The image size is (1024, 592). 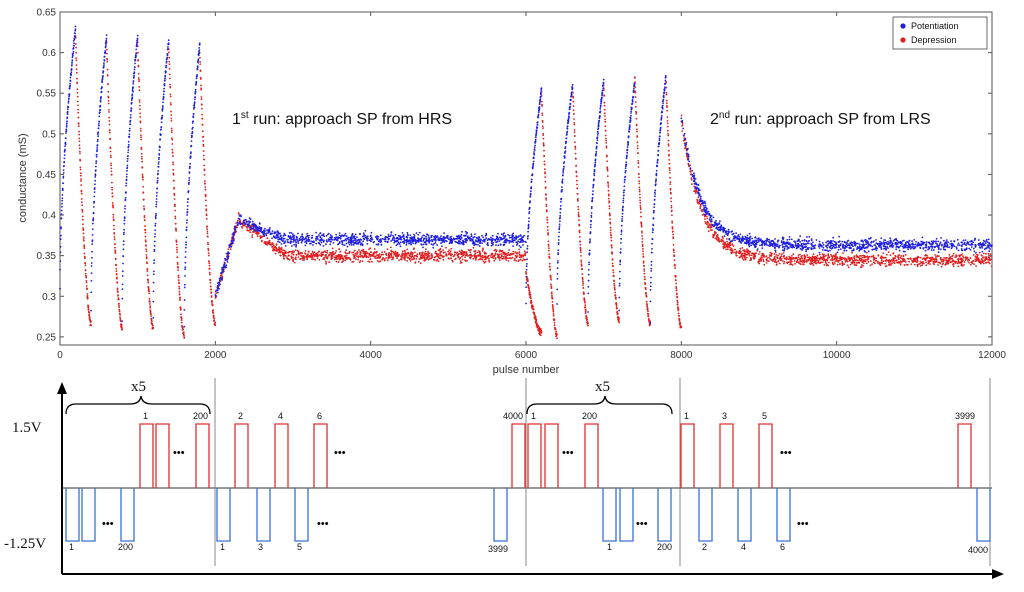 What do you see at coordinates (47, 13) in the screenshot?
I see `y-tick-label: 0.65` at bounding box center [47, 13].